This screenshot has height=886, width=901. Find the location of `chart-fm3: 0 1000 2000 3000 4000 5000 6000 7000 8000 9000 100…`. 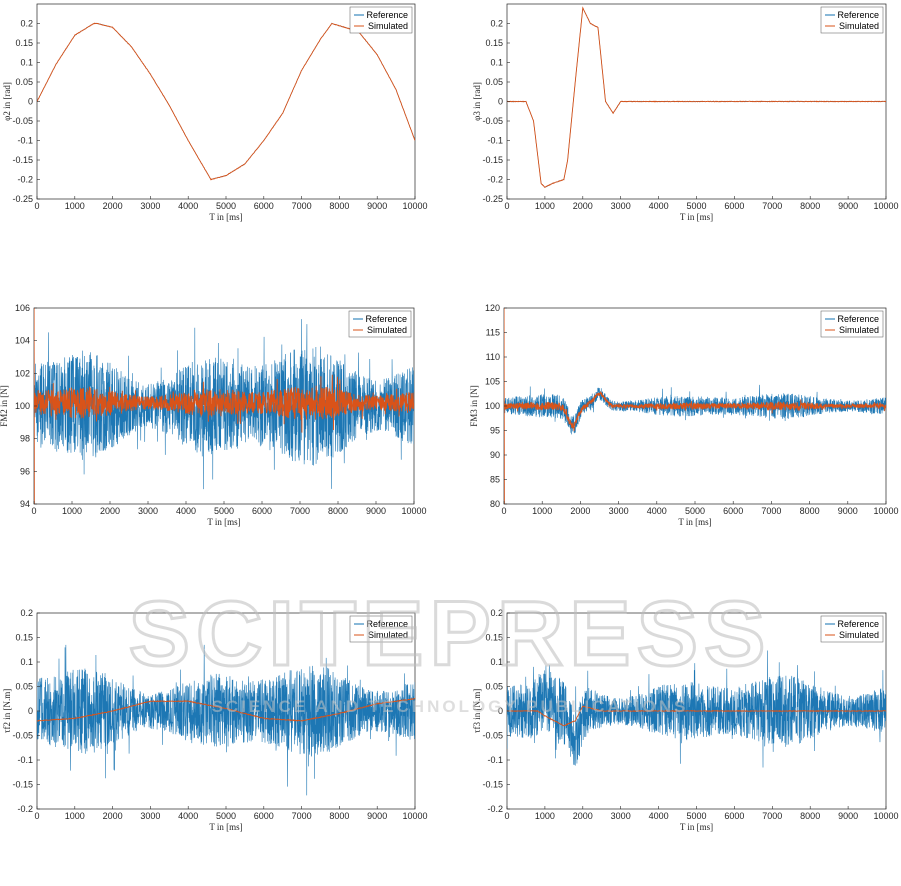

chart-fm3: 0 1000 2000 3000 4000 5000 6000 7000 8000 9000 100… is located at coordinates (684, 415).